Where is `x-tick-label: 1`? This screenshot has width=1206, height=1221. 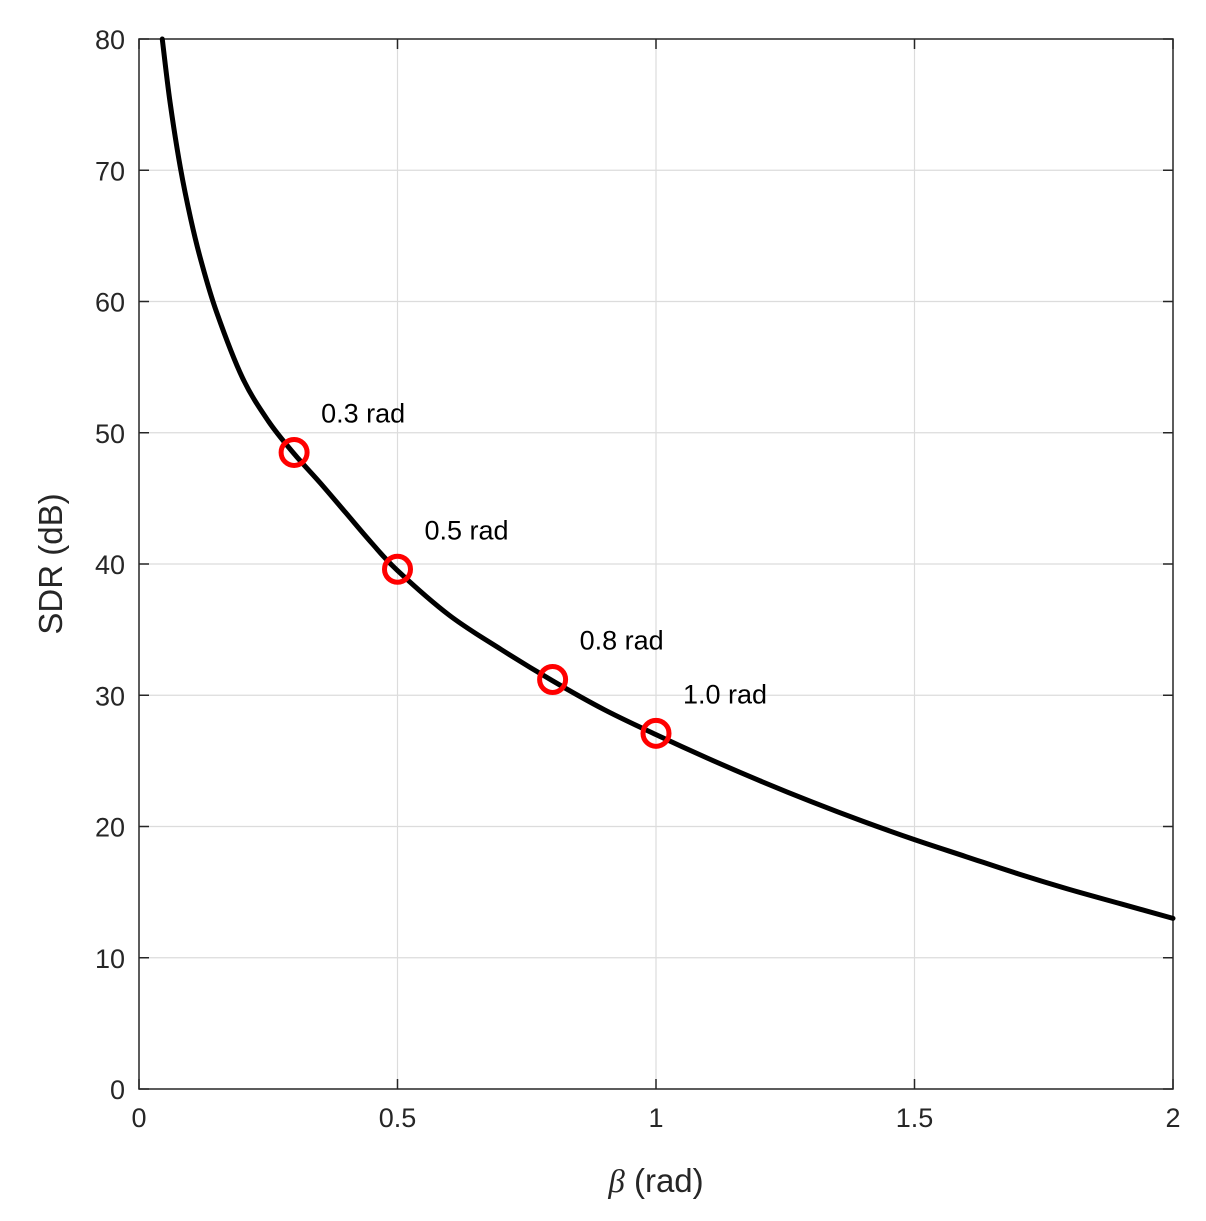
x-tick-label: 1 is located at coordinates (655, 1118).